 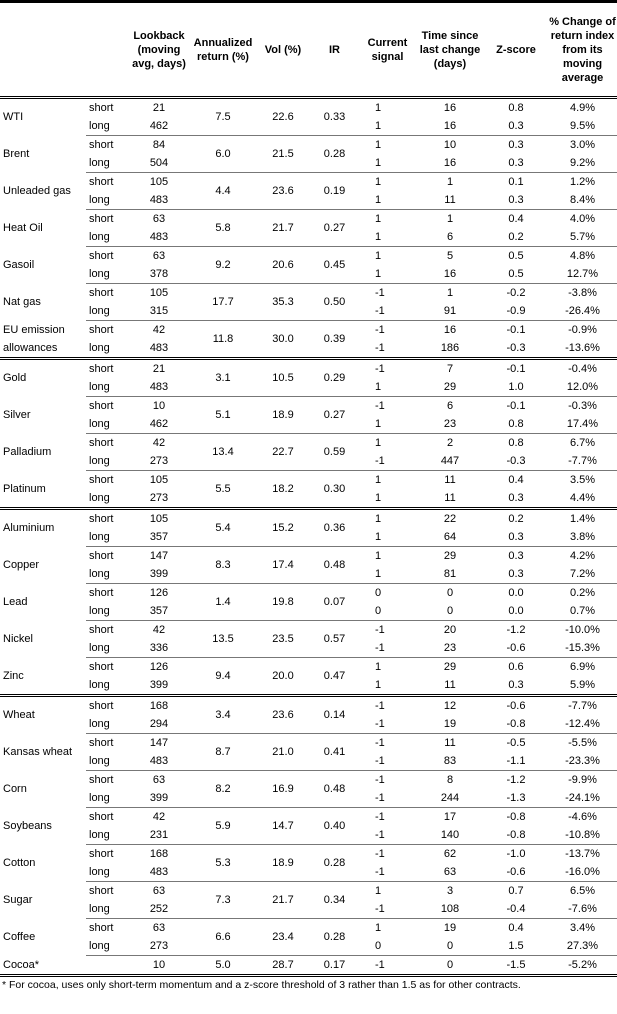 I want to click on pct-change: -0.4%, so click(x=582, y=369).